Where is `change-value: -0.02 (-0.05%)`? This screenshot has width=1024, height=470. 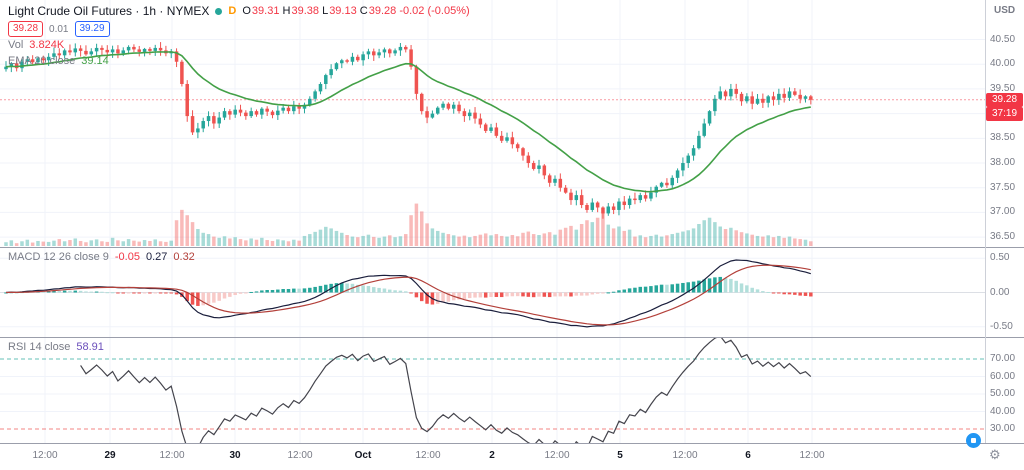 change-value: -0.02 (-0.05%) is located at coordinates (434, 11).